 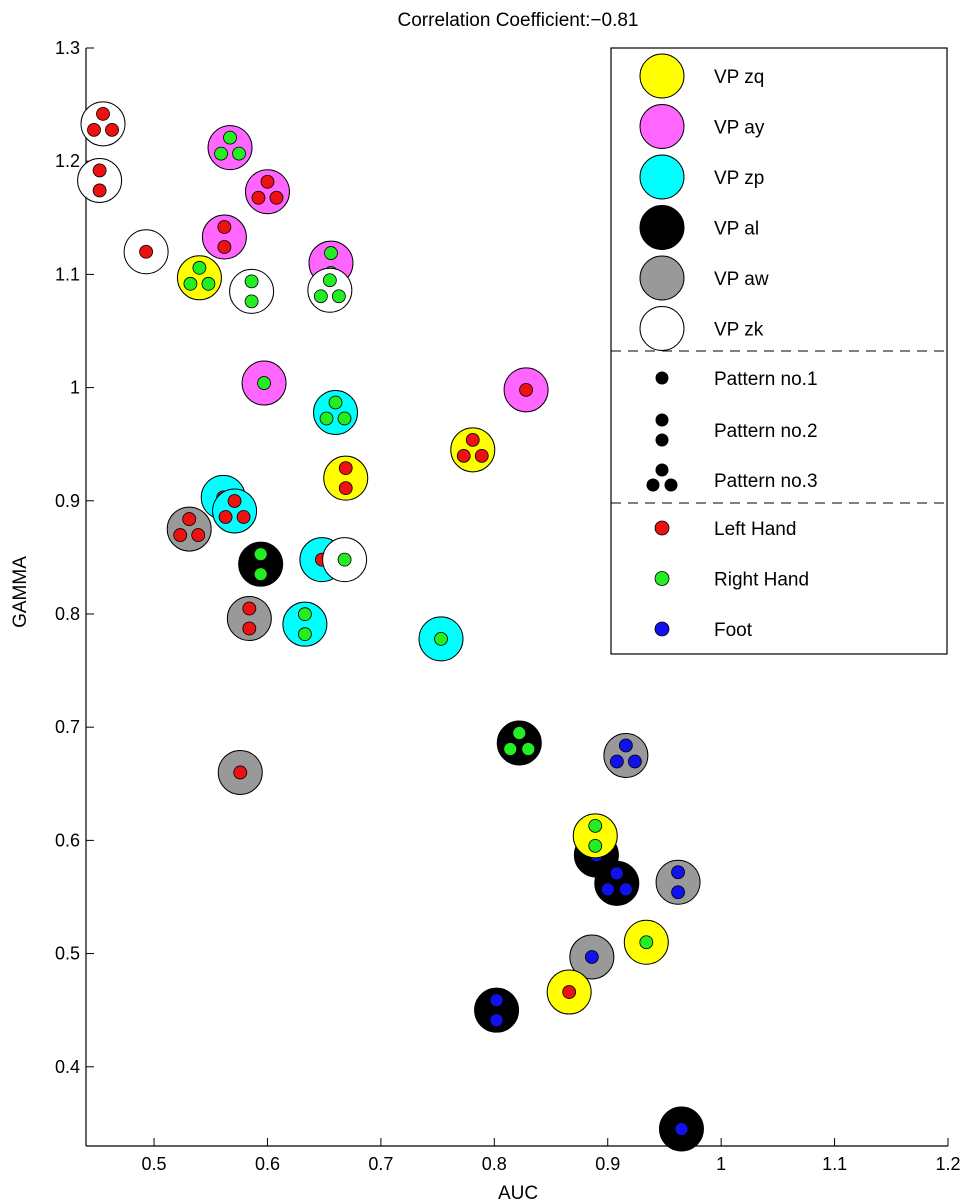 I want to click on legend-pattern-label: Pattern no.3, so click(x=766, y=481).